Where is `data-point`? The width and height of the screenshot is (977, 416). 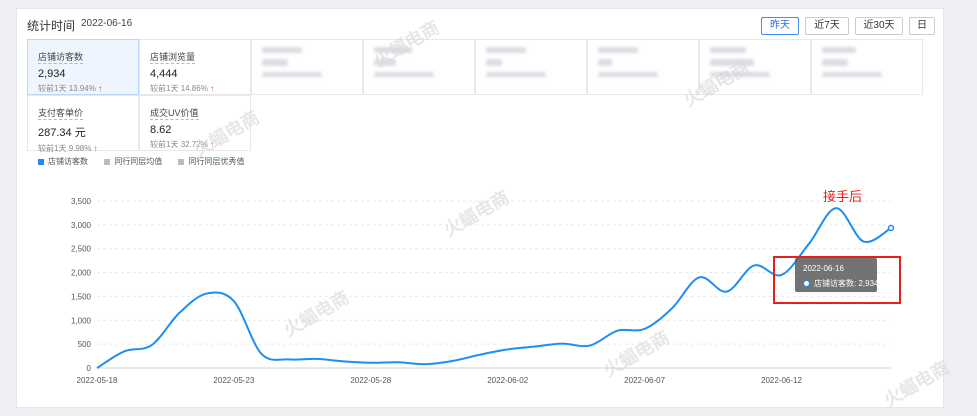
data-point is located at coordinates (891, 228).